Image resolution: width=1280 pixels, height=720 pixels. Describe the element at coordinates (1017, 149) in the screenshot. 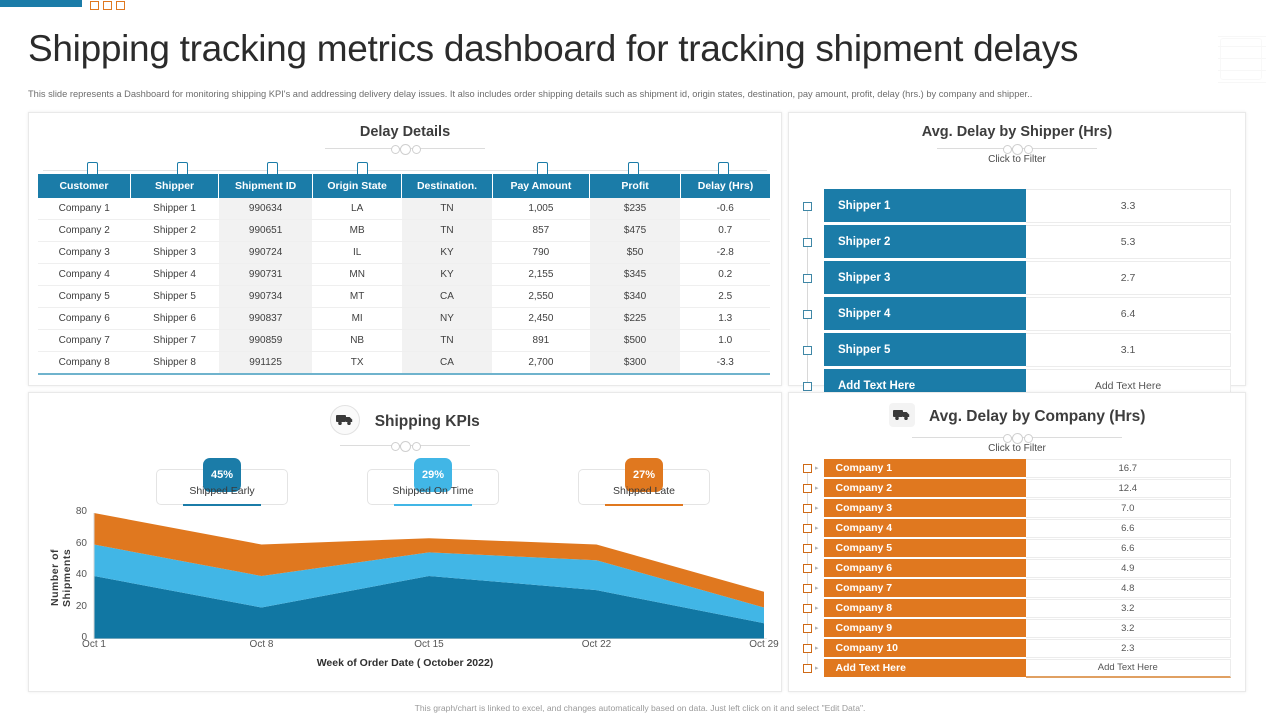

I see `title-divider` at that location.